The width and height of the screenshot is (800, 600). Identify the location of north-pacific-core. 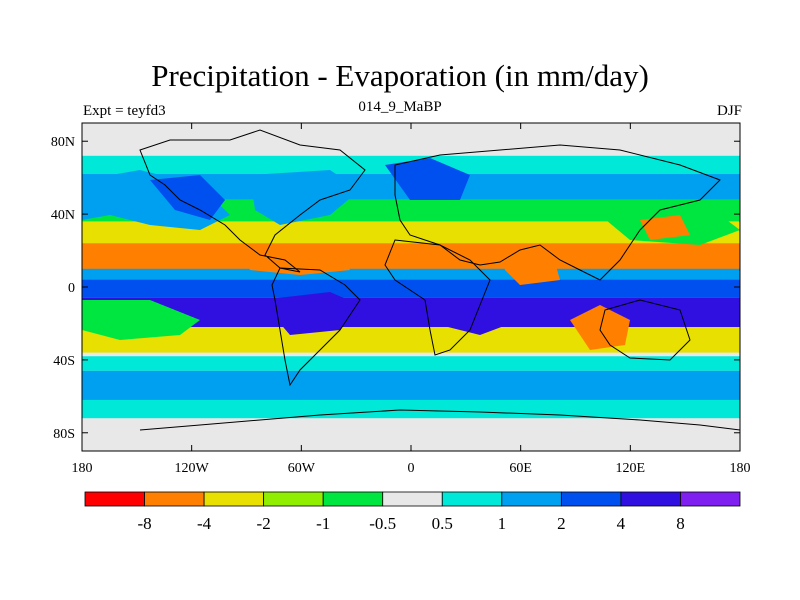
(187, 197).